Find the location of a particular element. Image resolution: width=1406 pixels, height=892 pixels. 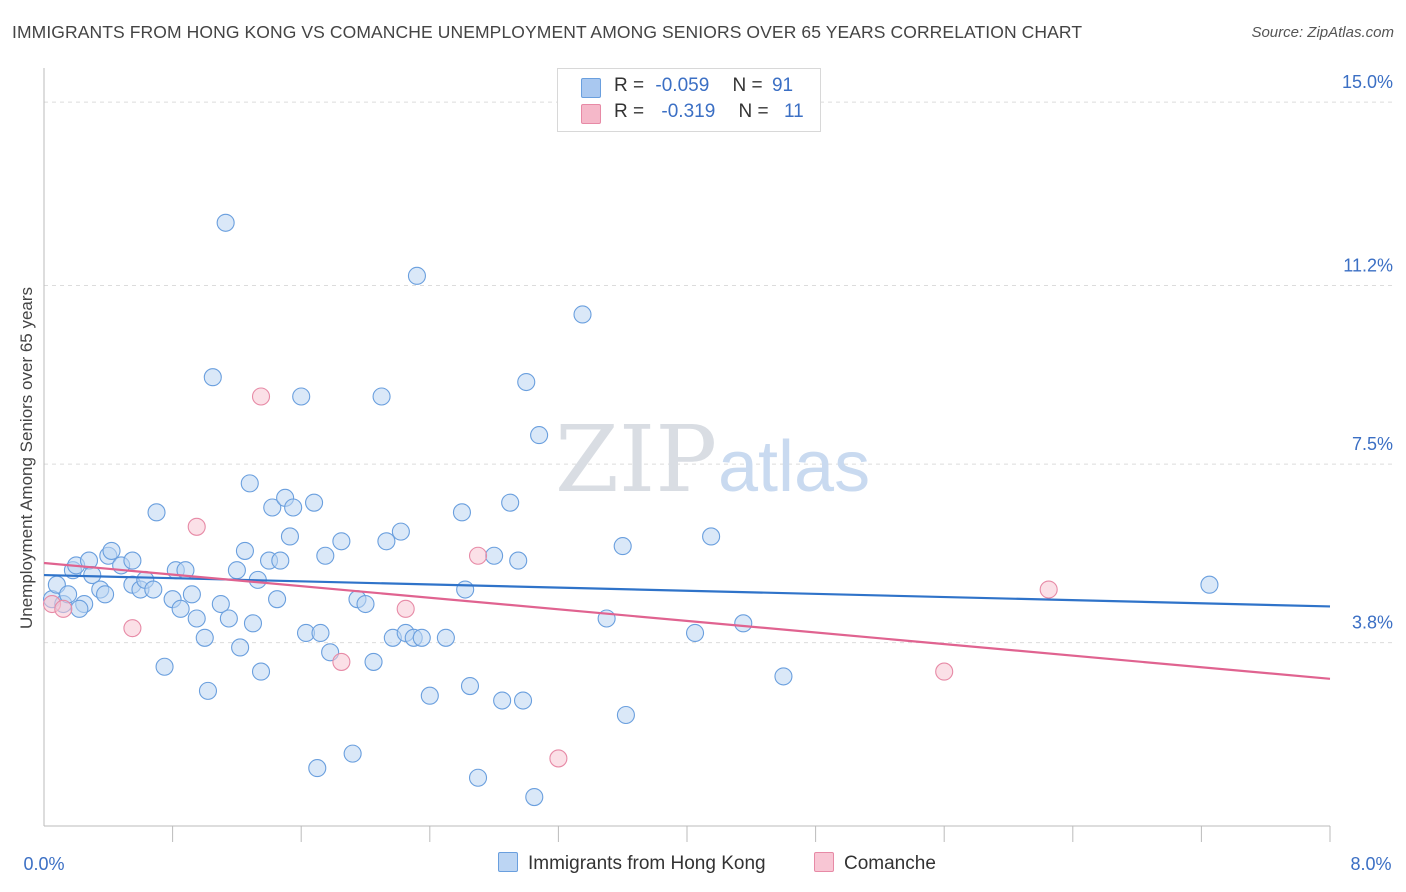

trend-line-hong-kong is located at coordinates (687, 590).